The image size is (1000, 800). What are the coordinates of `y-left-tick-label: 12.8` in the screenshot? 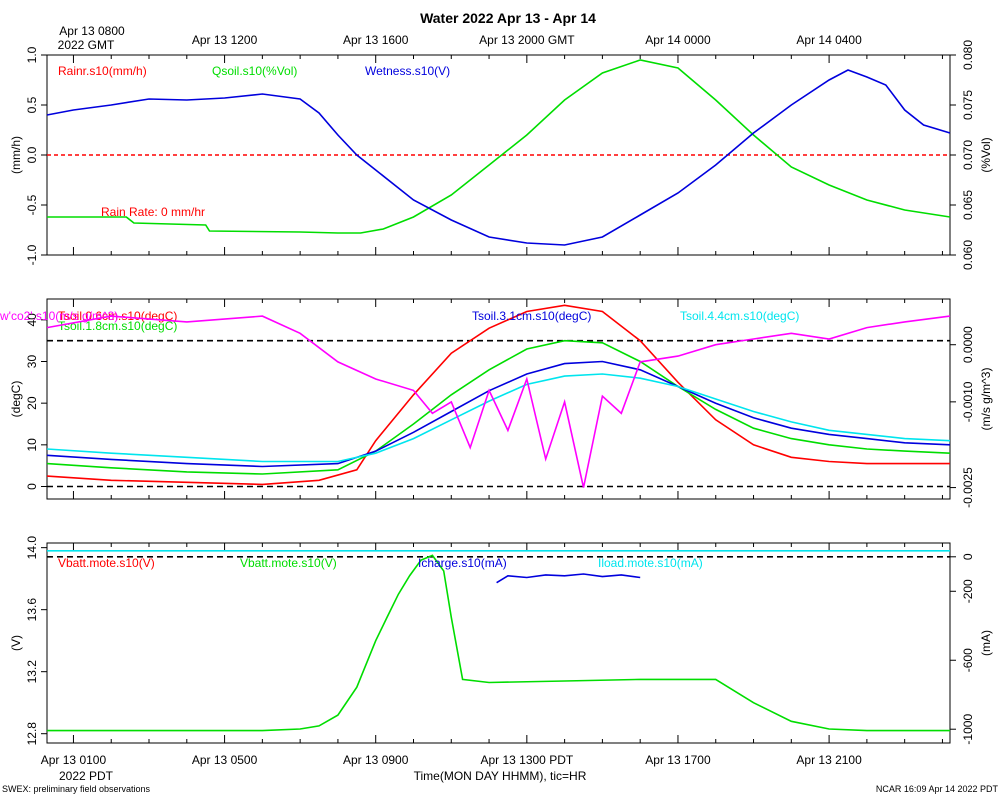 It's located at (32, 734).